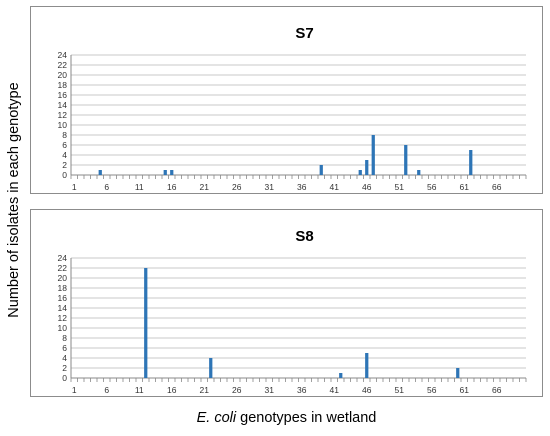 The width and height of the screenshot is (550, 436). Describe the element at coordinates (306, 418) in the screenshot. I see `x-axis-label-rest: genotypes in wetland` at that location.